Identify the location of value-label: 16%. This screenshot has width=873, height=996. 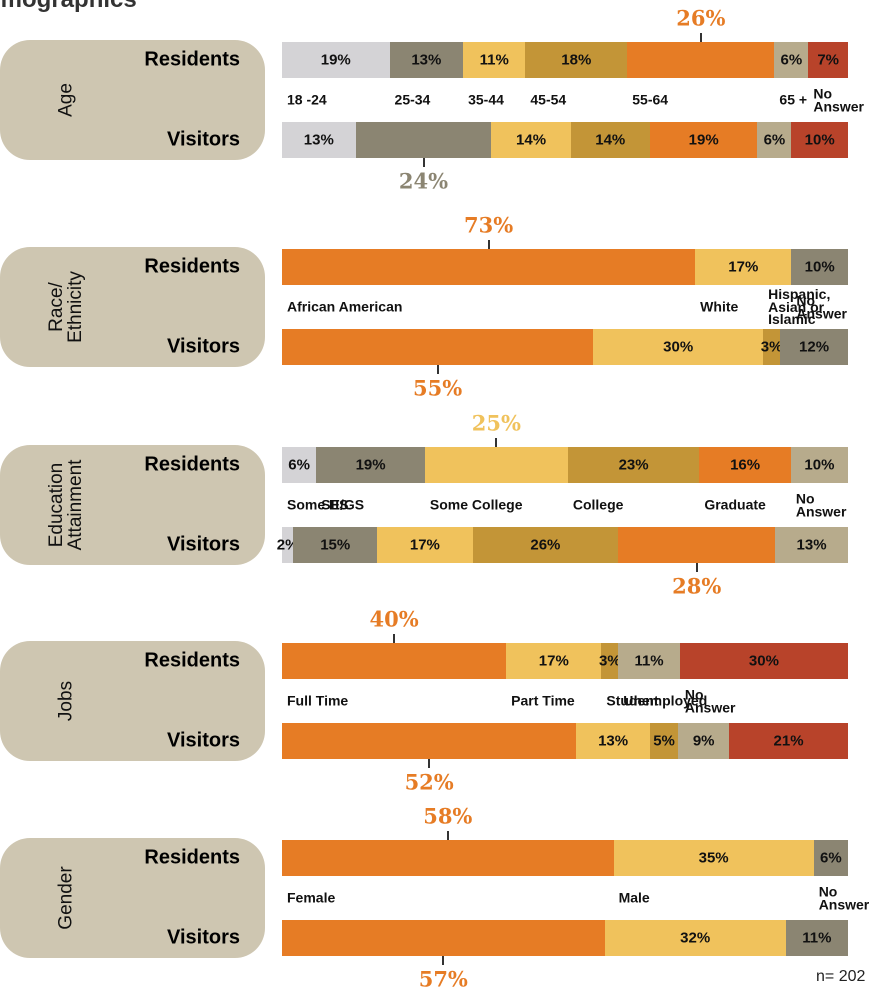
(745, 465).